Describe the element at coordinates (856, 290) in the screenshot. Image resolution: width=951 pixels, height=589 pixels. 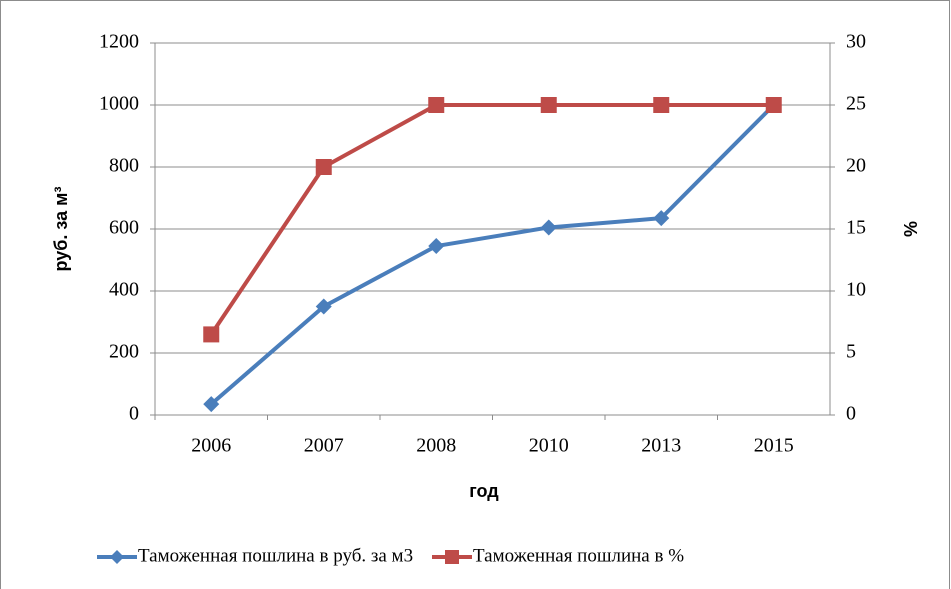
I see `y2-tick-label: 10` at that location.